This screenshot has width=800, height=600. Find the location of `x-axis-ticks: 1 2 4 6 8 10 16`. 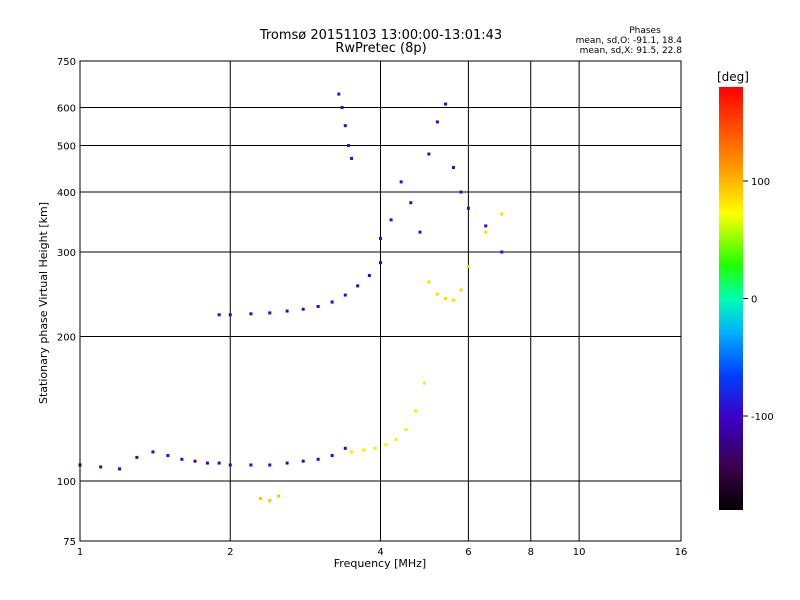

x-axis-ticks: 1 2 4 6 8 10 16 is located at coordinates (382, 552).